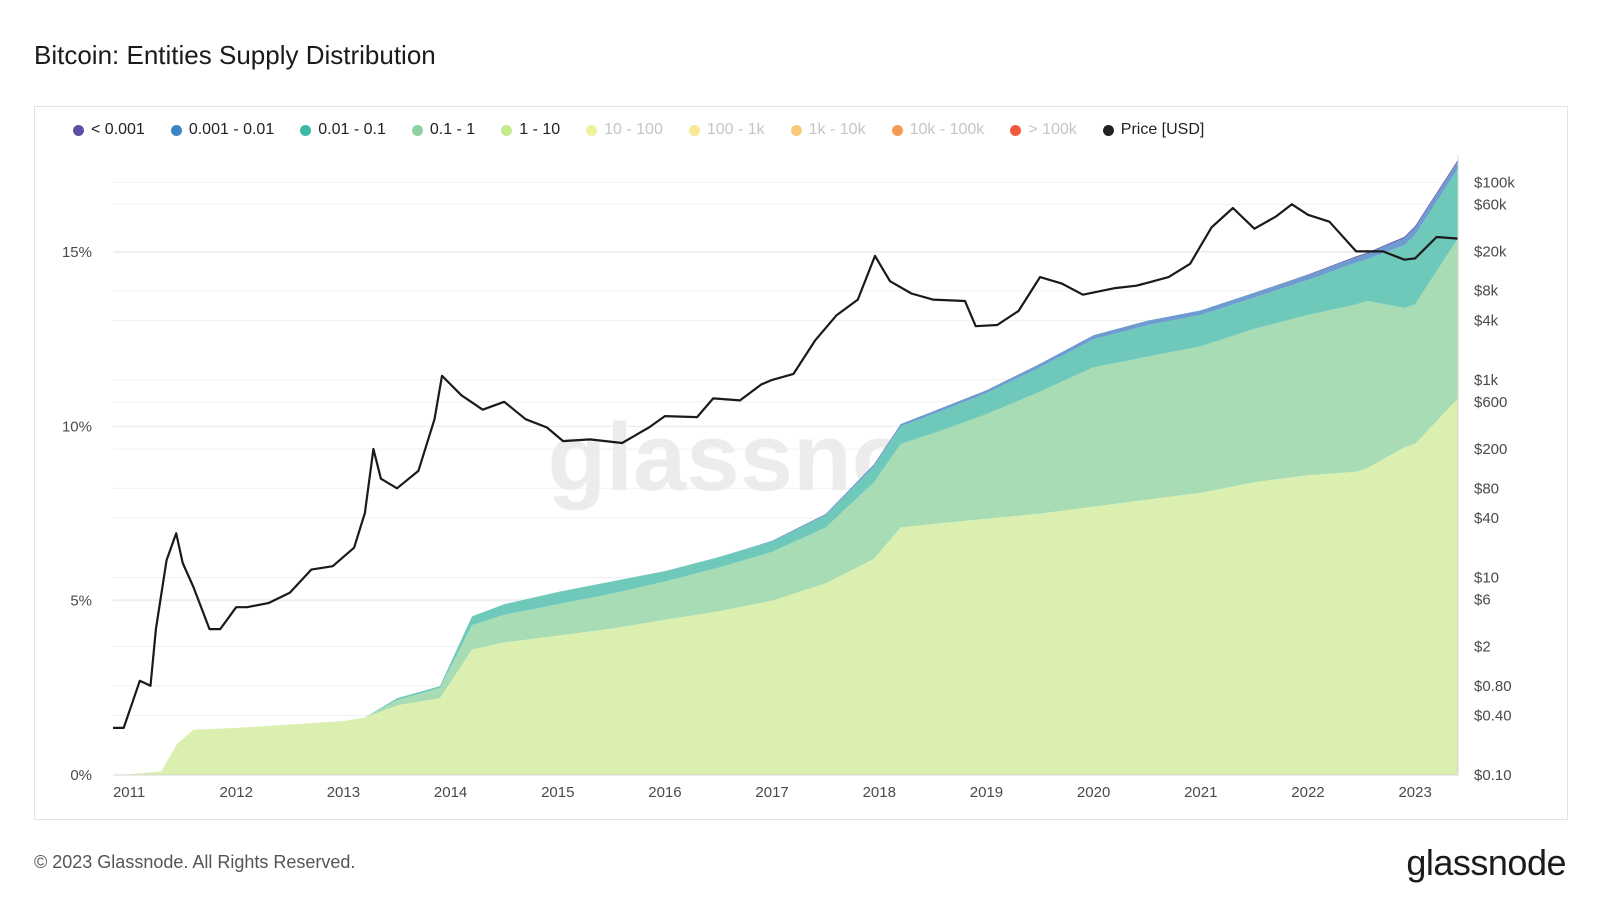 Image resolution: width=1600 pixels, height=900 pixels. I want to click on legend-label: 1 - 10, so click(540, 129).